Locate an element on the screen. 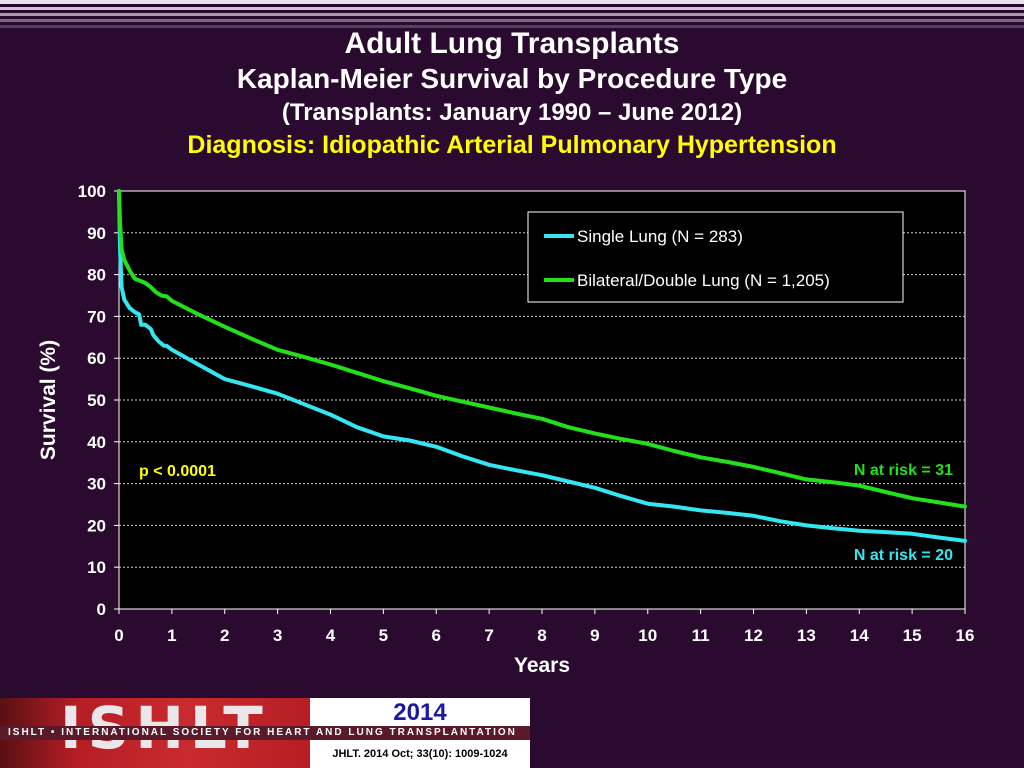  x-tick-label: 12 is located at coordinates (753, 635).